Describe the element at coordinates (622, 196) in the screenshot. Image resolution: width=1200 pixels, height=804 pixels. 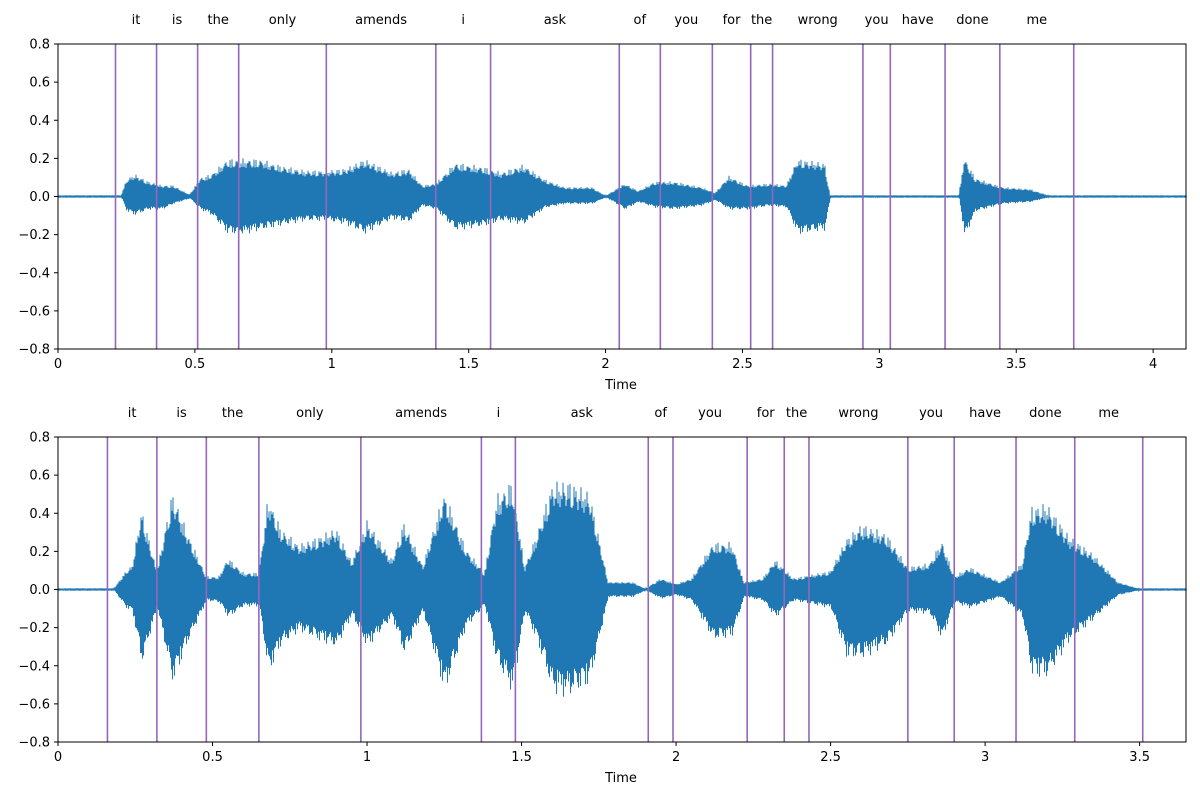
I see `waveform-series` at that location.